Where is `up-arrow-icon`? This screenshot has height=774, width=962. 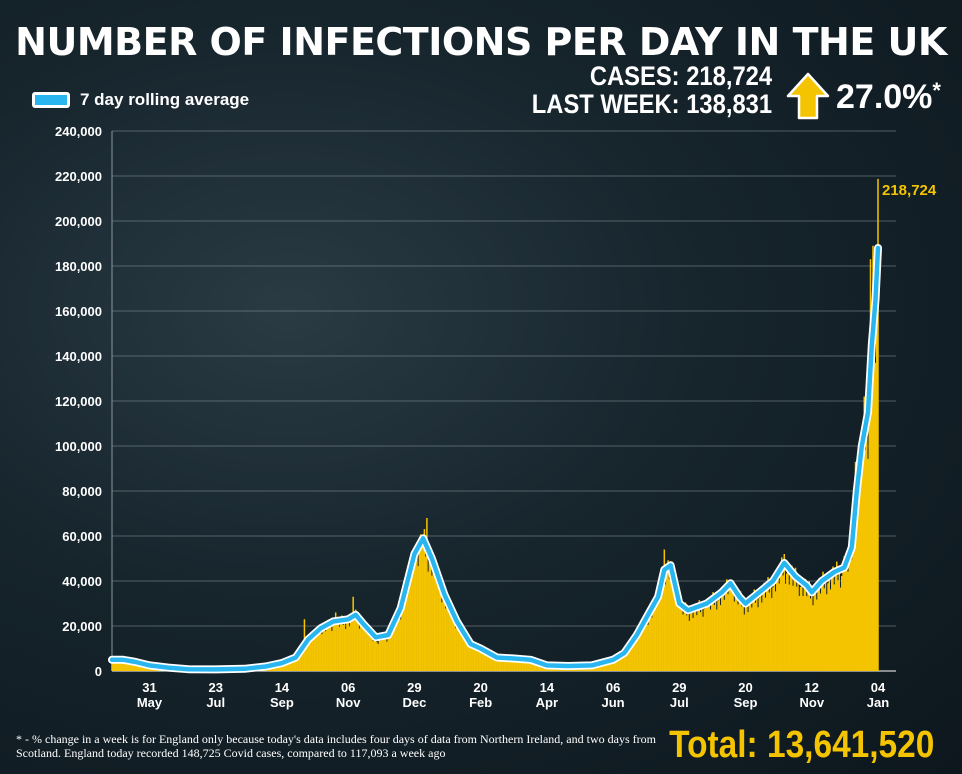 up-arrow-icon is located at coordinates (808, 96).